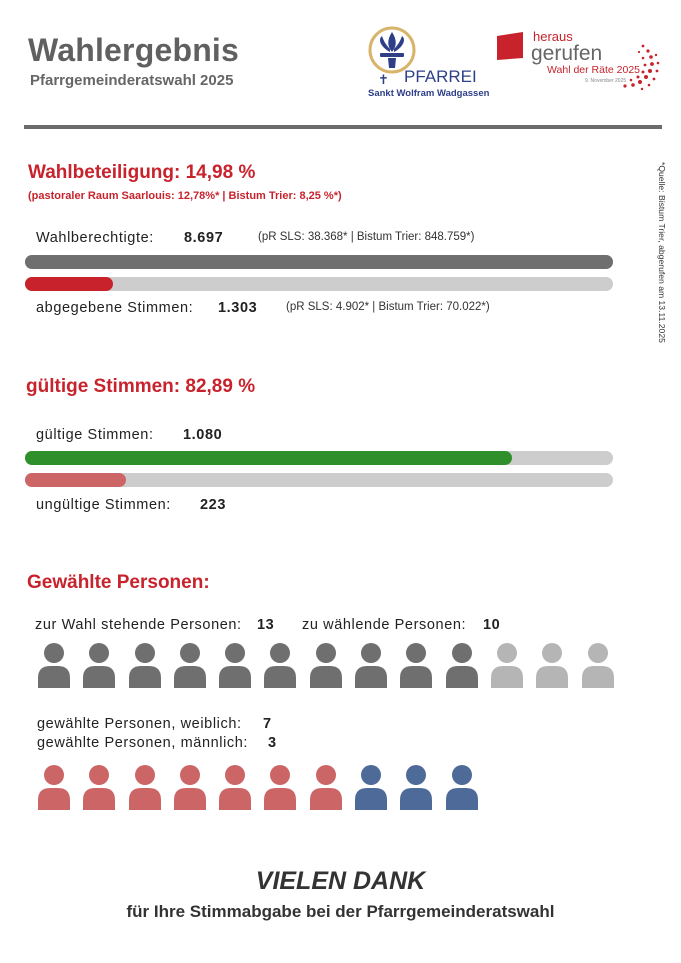  Describe the element at coordinates (384, 625) in the screenshot. I see `seats-label: zu wählende Personen:` at that location.